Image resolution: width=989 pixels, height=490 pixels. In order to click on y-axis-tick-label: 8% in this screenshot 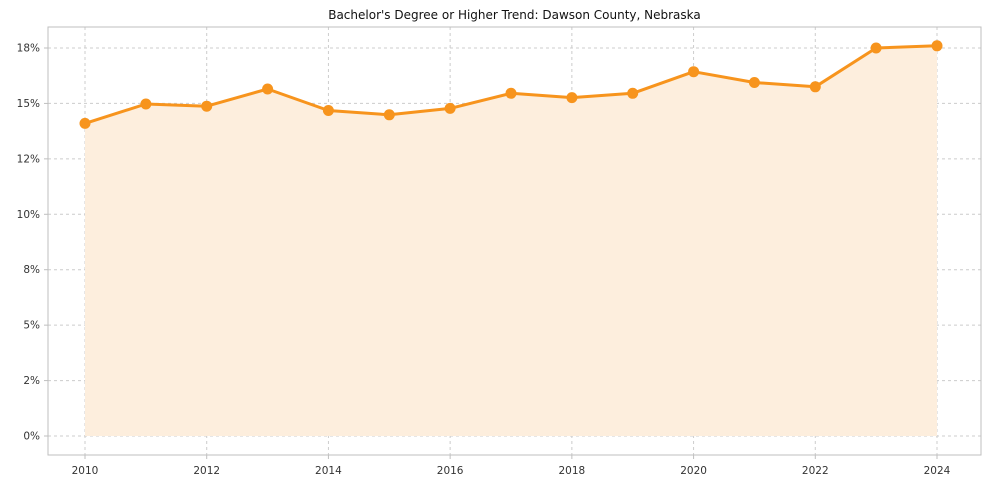, I will do `click(31, 270)`.